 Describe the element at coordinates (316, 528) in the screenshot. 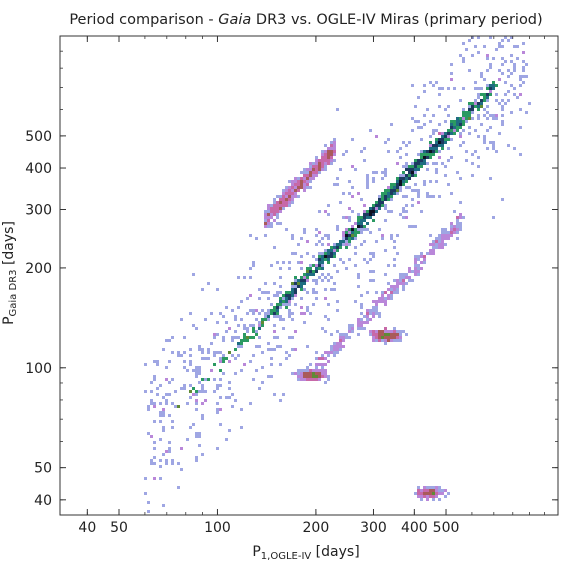

I see `x-tick-label: 200` at that location.